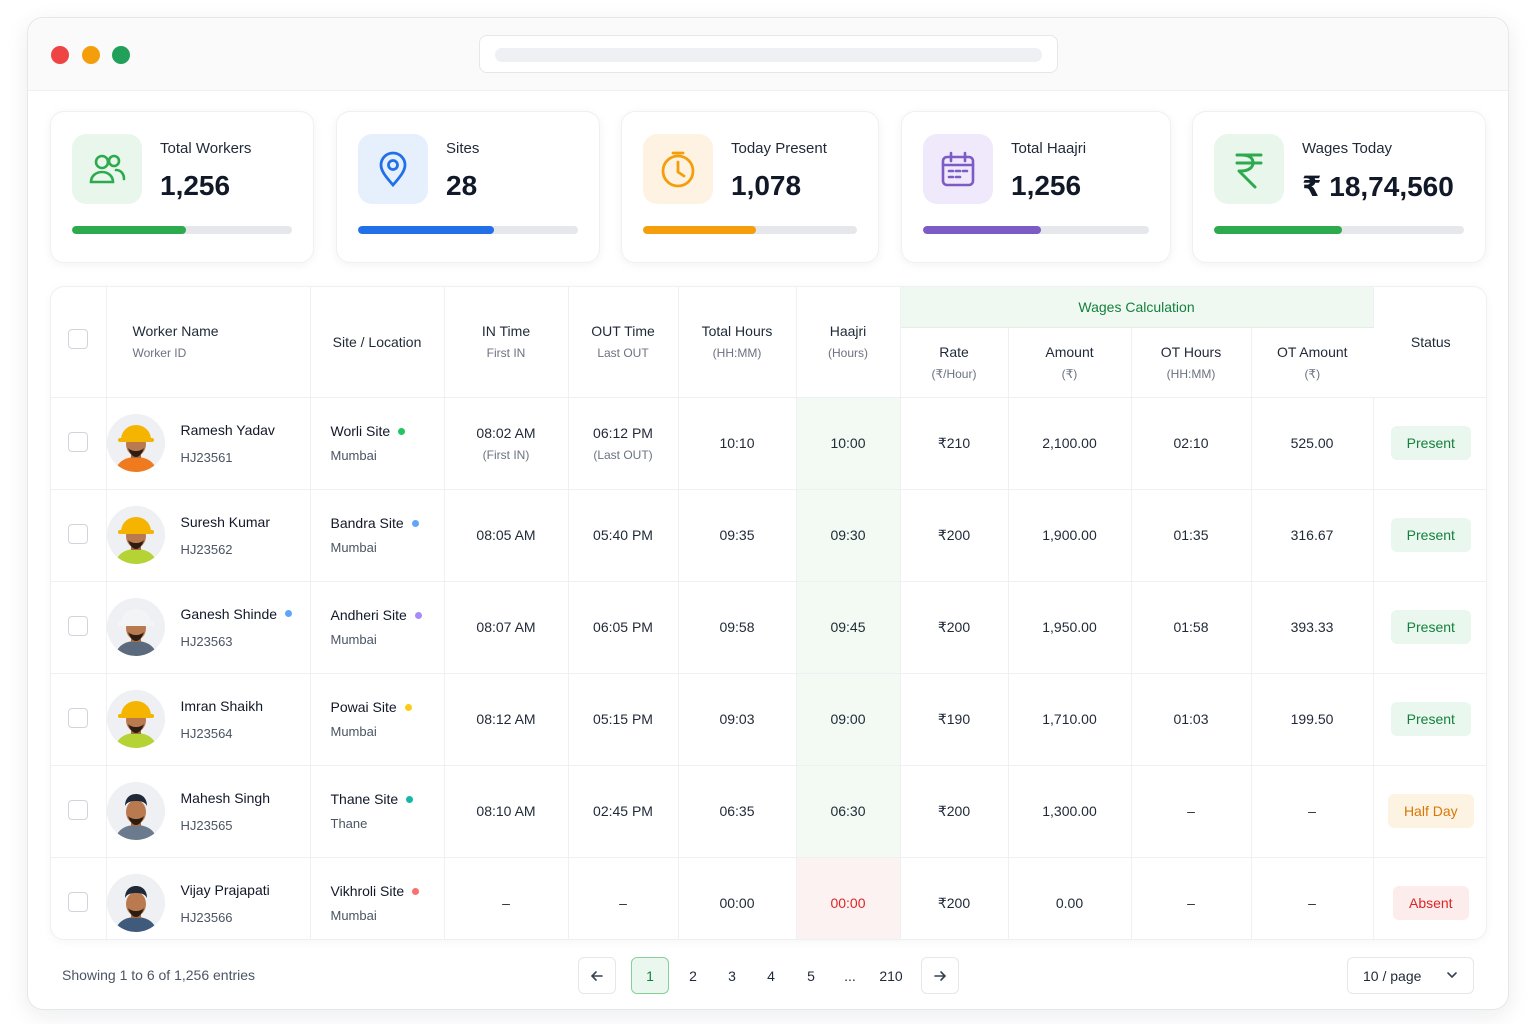  I want to click on site-cell: Bandra Site Mumbai, so click(377, 535).